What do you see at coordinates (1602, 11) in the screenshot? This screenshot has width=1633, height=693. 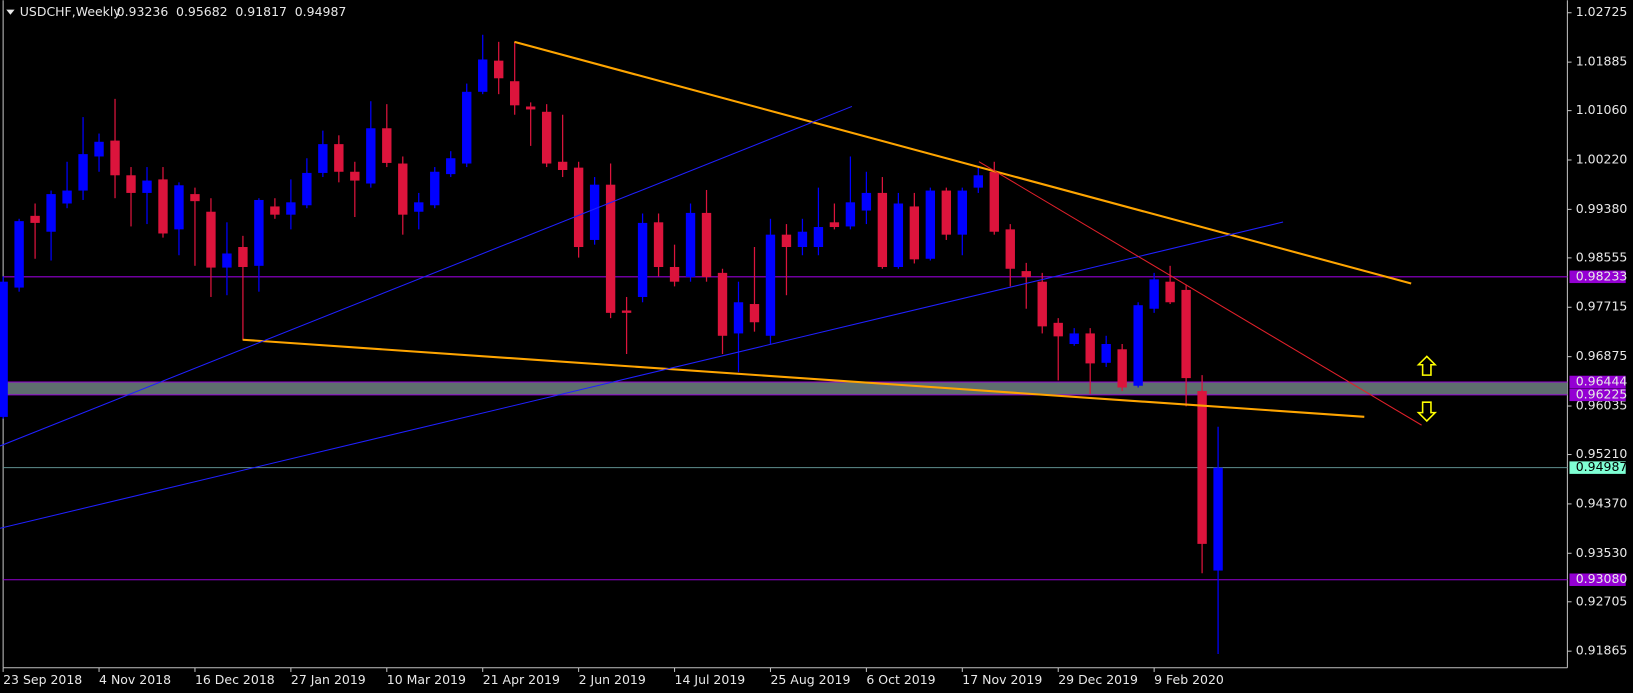 I see `y-tick-label: 1.02725` at bounding box center [1602, 11].